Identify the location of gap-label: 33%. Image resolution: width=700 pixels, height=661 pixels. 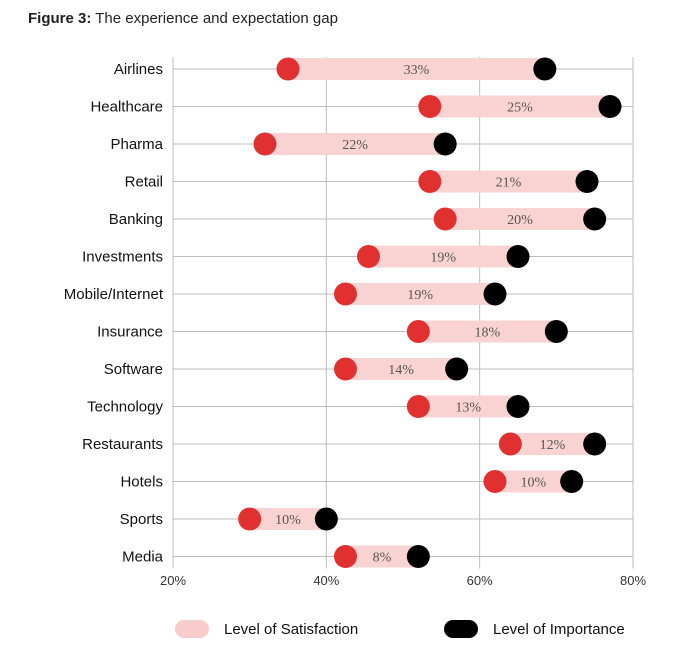
(417, 70).